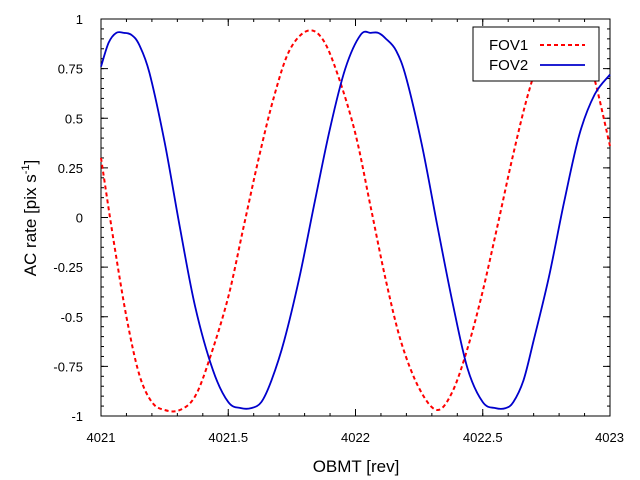 This screenshot has height=480, width=640. Describe the element at coordinates (68, 218) in the screenshot. I see `y-tick-labels: -1 -0.75 -0.5 -0.25 0 0.25 0.5 0.75 1` at that location.